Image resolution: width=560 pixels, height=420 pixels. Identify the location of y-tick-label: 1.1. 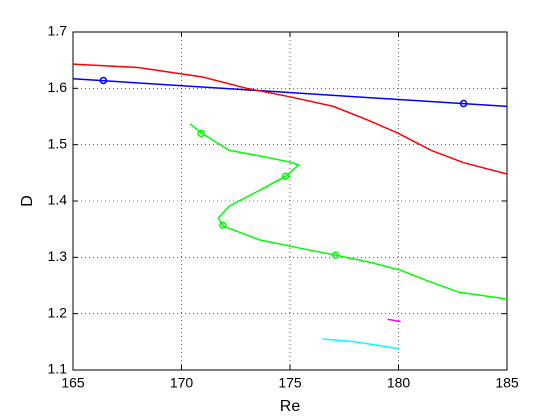
(58, 369).